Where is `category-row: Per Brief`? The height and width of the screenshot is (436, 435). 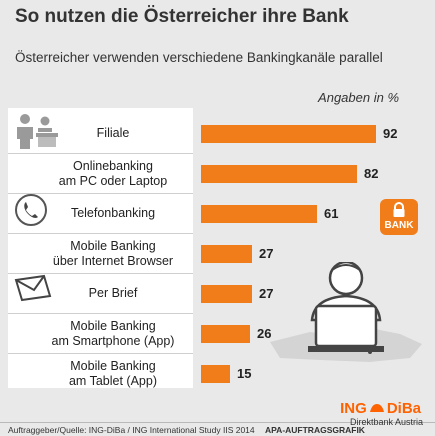 category-row: Per Brief is located at coordinates (100, 293).